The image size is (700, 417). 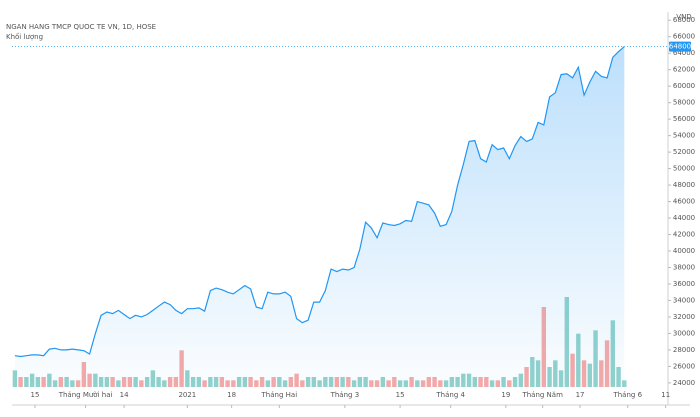 What do you see at coordinates (684, 119) in the screenshot?
I see `y-tick-label: 56000` at bounding box center [684, 119].